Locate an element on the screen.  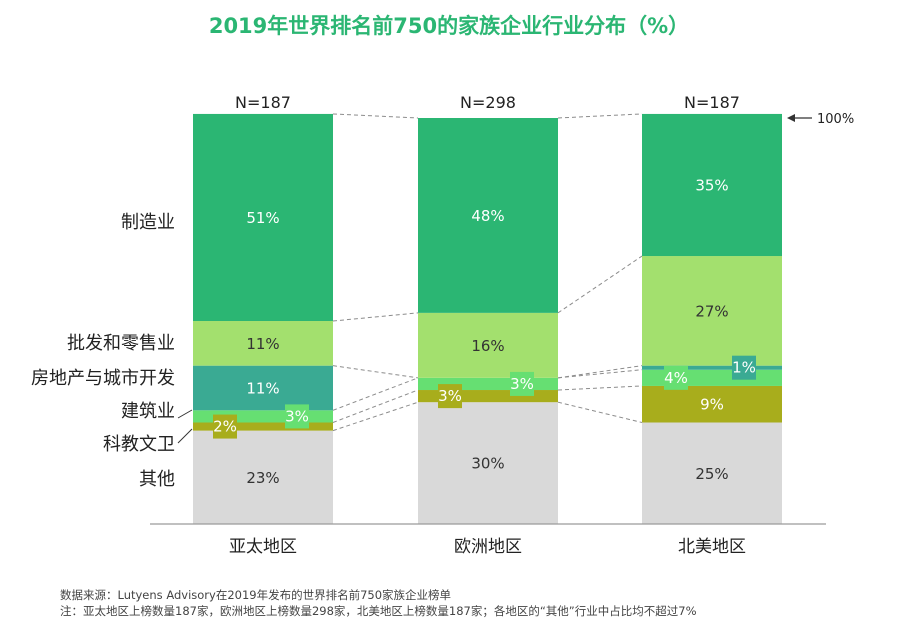
segment-label-0-2: 3% is located at coordinates (297, 416).